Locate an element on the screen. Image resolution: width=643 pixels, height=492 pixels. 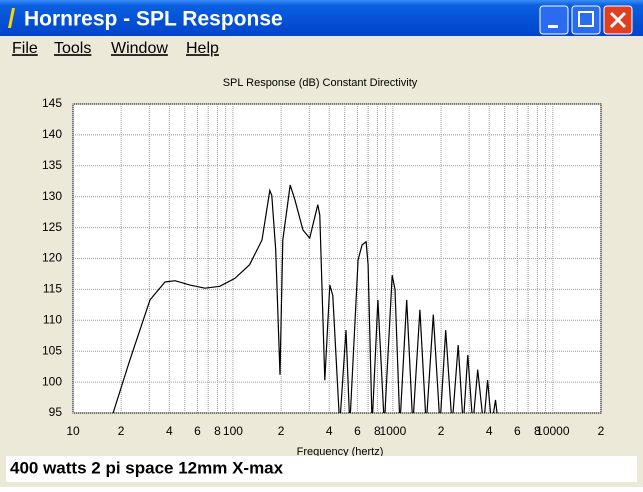
chart-title: SPL Response (dB) Constant Directivity is located at coordinates (320, 83).